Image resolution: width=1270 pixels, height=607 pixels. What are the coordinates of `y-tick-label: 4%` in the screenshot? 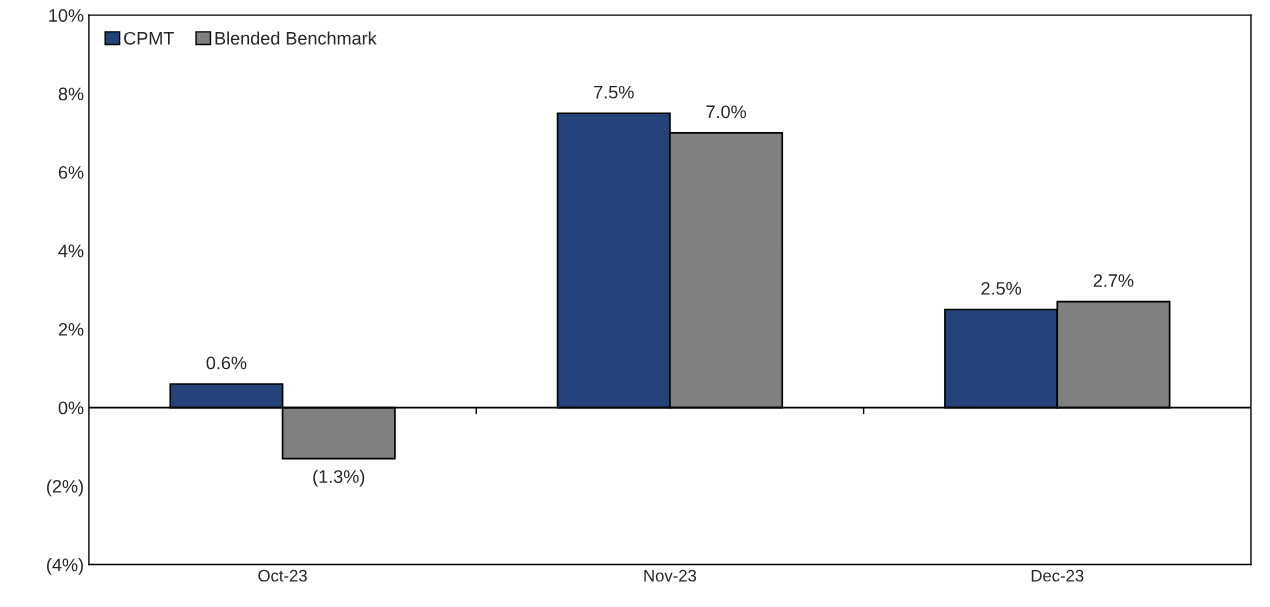 It's located at (71, 251).